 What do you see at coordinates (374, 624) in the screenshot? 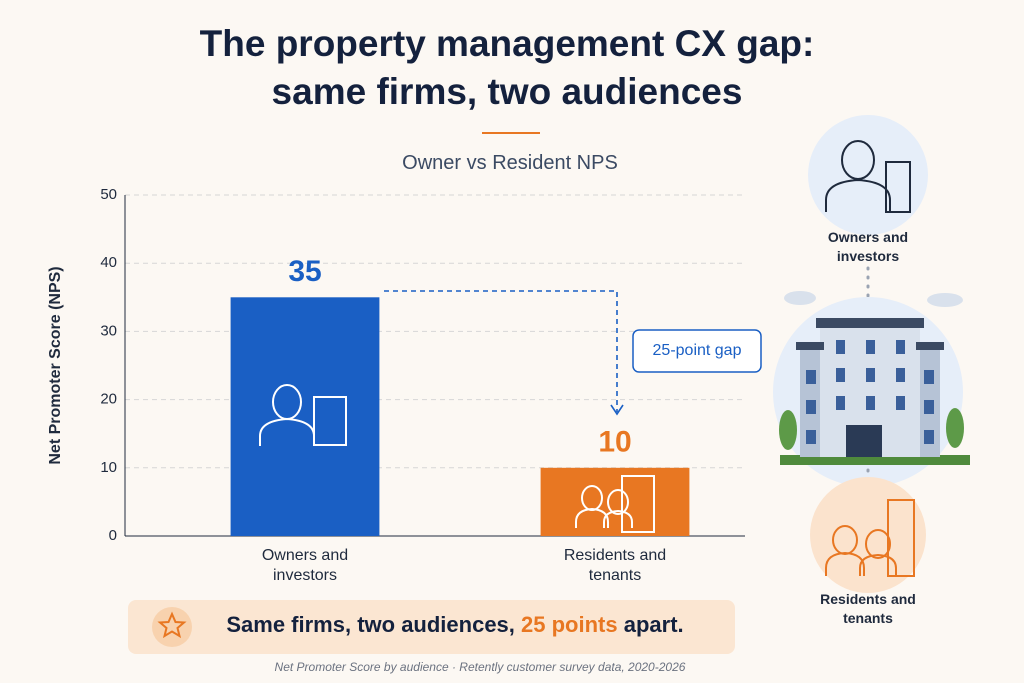
I see `callout-text: Same firms, two audiences,` at bounding box center [374, 624].